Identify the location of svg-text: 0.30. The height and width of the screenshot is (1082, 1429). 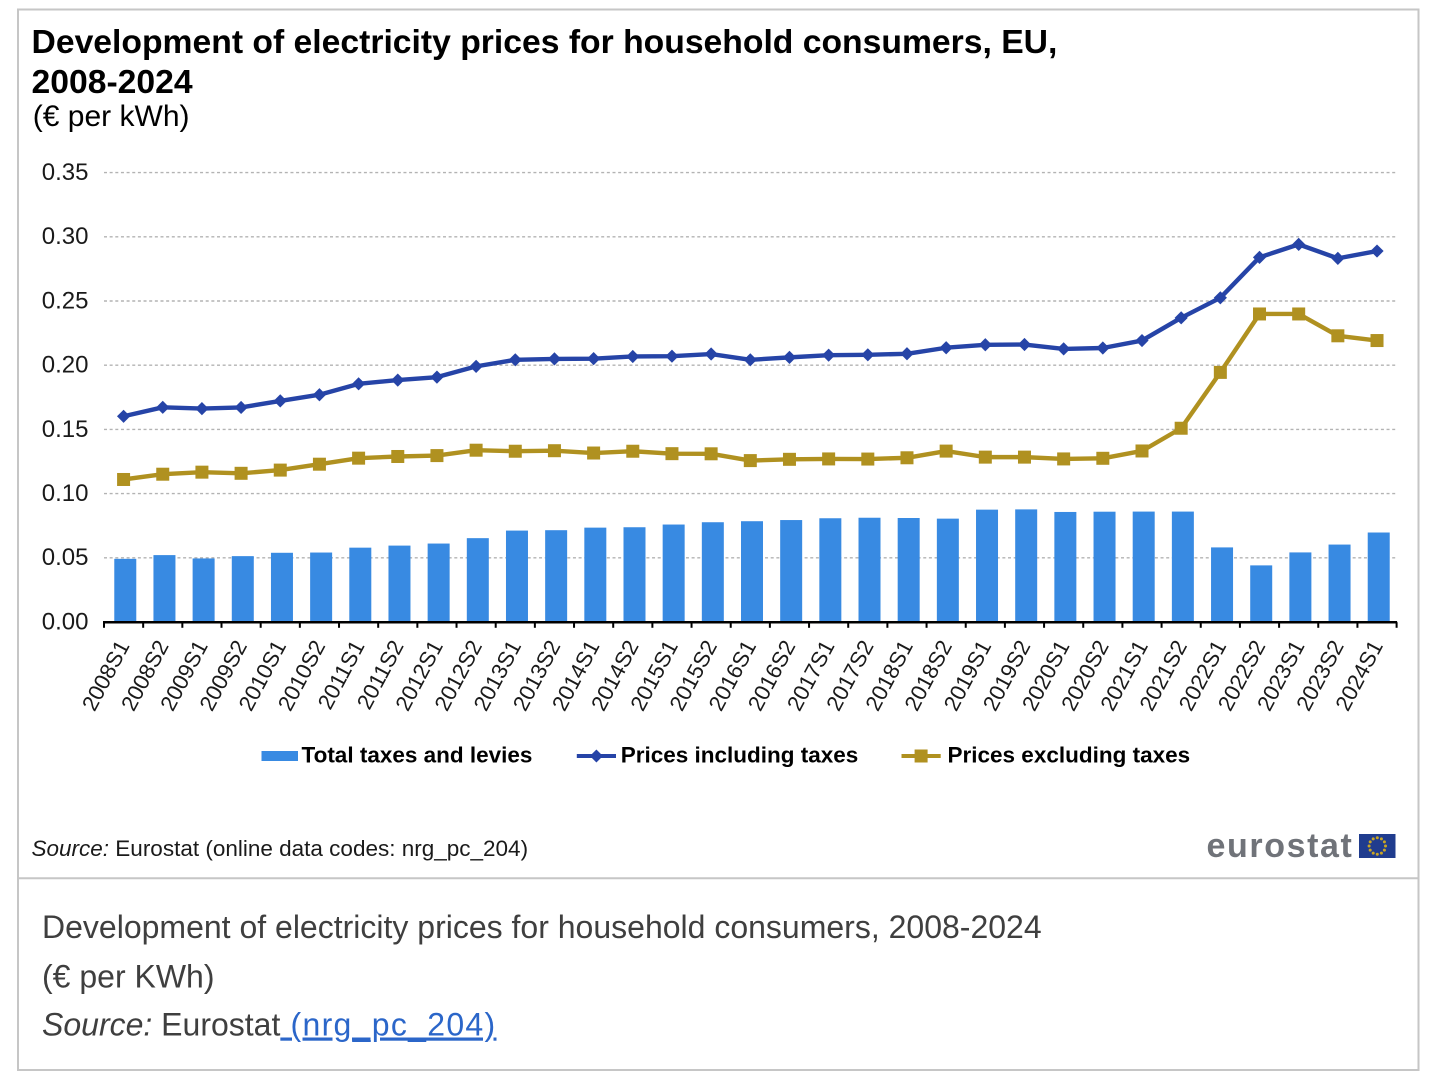
(65, 236).